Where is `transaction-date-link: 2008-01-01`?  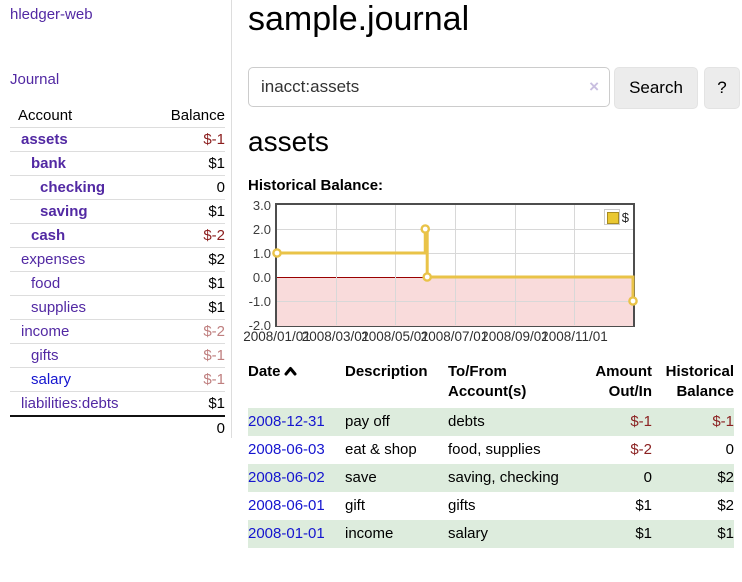 transaction-date-link: 2008-01-01 is located at coordinates (286, 533).